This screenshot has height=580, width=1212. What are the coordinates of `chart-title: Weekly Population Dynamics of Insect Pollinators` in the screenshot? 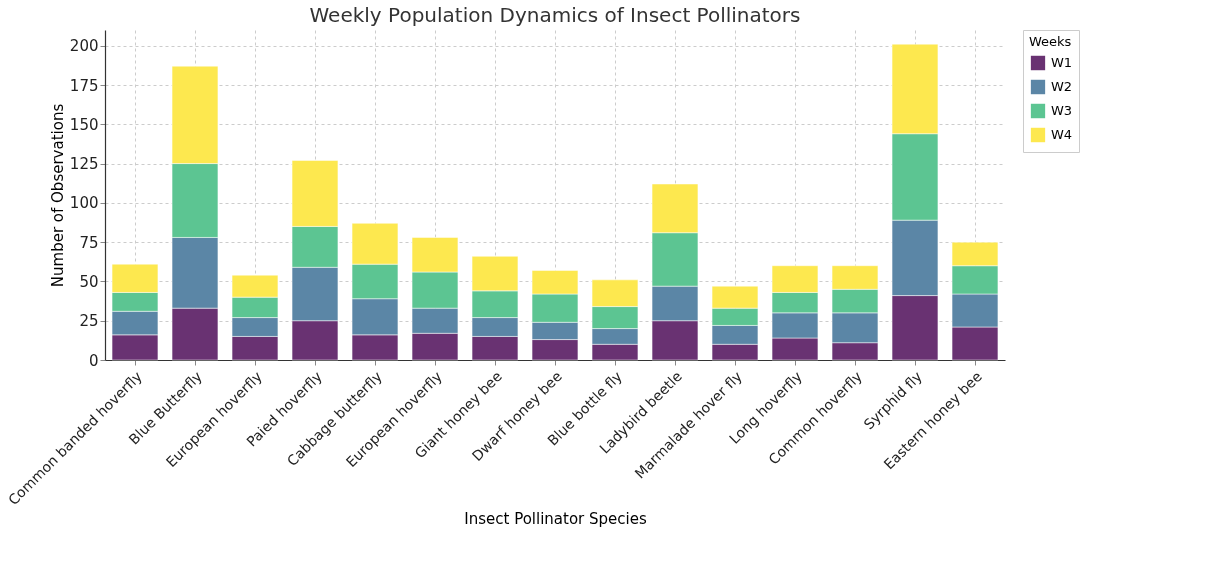 It's located at (555, 14).